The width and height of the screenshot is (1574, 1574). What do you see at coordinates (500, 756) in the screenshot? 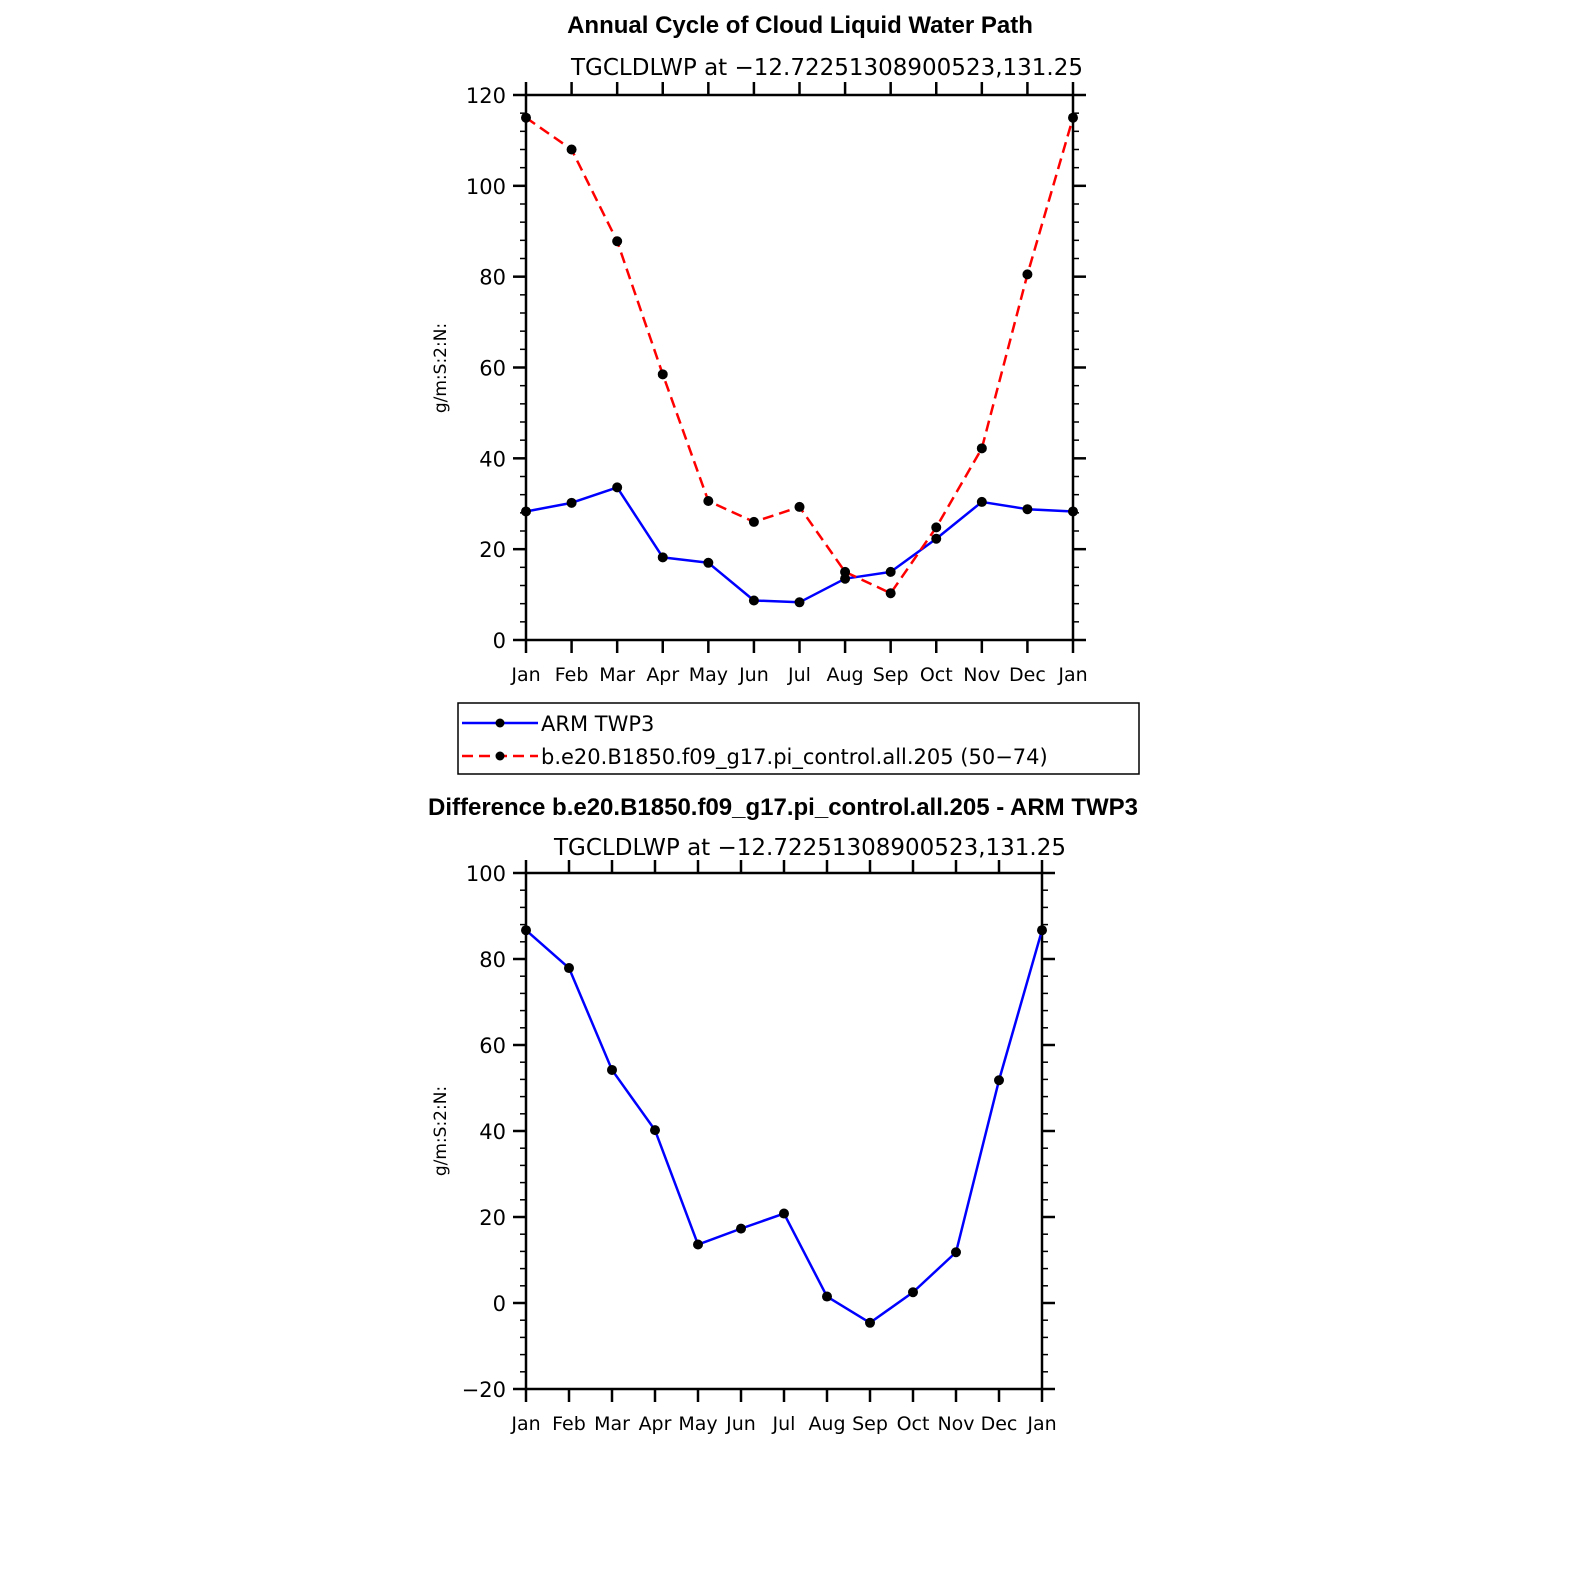
I see `legend-marker-model` at bounding box center [500, 756].